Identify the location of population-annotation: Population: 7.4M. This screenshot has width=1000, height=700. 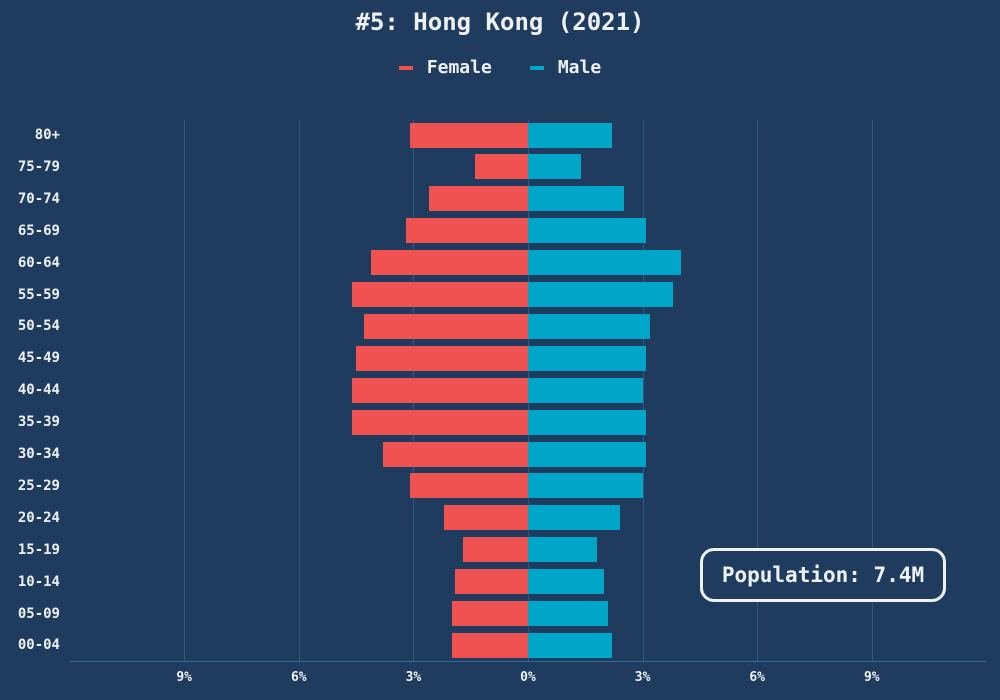
(823, 575).